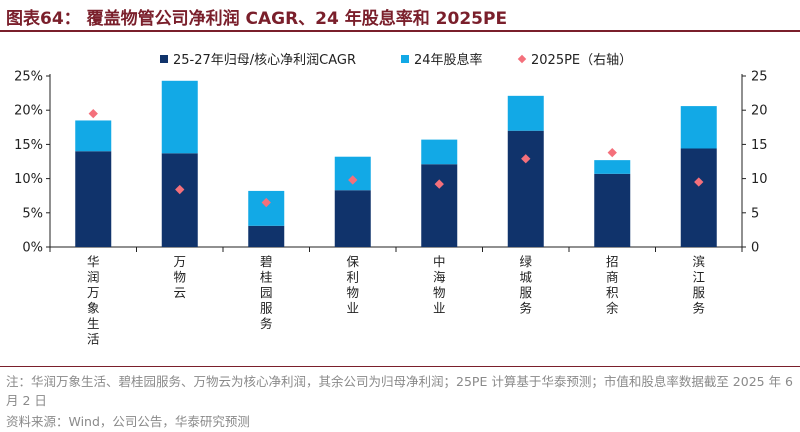 This screenshot has width=800, height=432. What do you see at coordinates (755, 248) in the screenshot?
I see `y-right-tick-label: 0` at bounding box center [755, 248].